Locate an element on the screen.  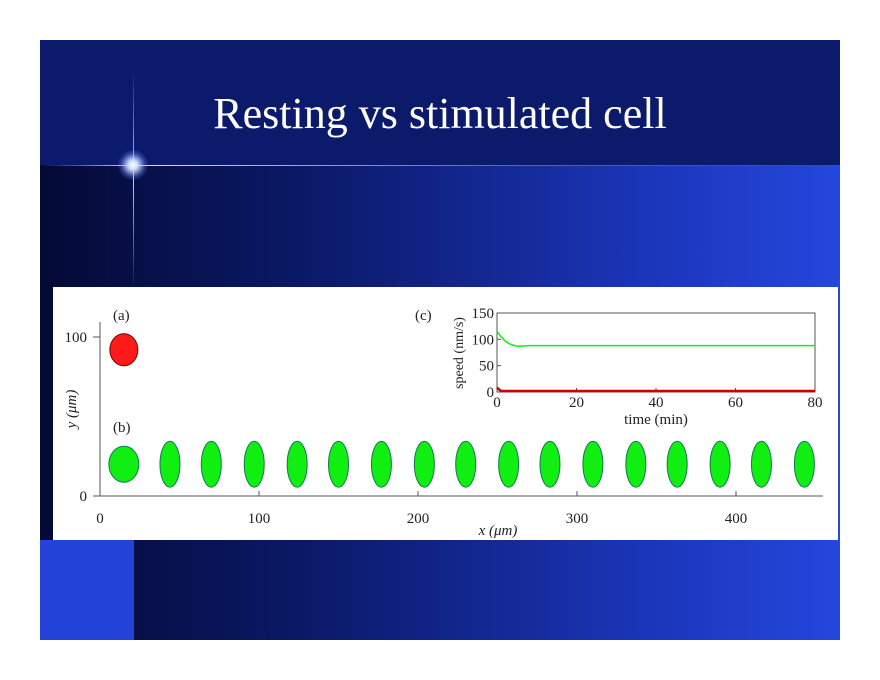
y-tick-label: 0 is located at coordinates (84, 497).